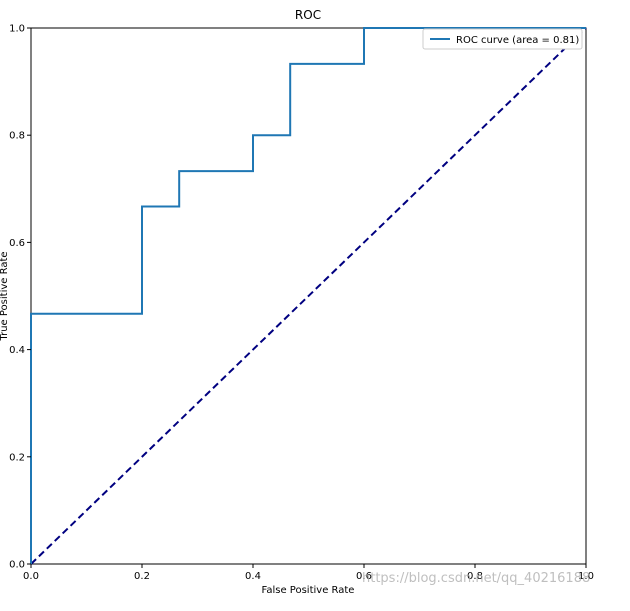 This screenshot has width=630, height=611. I want to click on legend: ROC curve (area = 0.81), so click(502, 39).